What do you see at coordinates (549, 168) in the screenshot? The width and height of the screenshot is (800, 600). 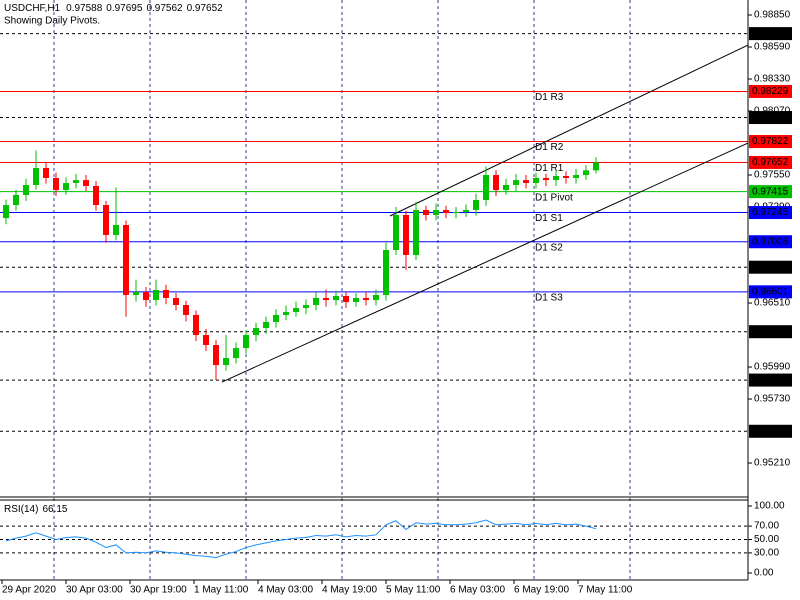 I see `pivot-name: D1 R1` at bounding box center [549, 168].